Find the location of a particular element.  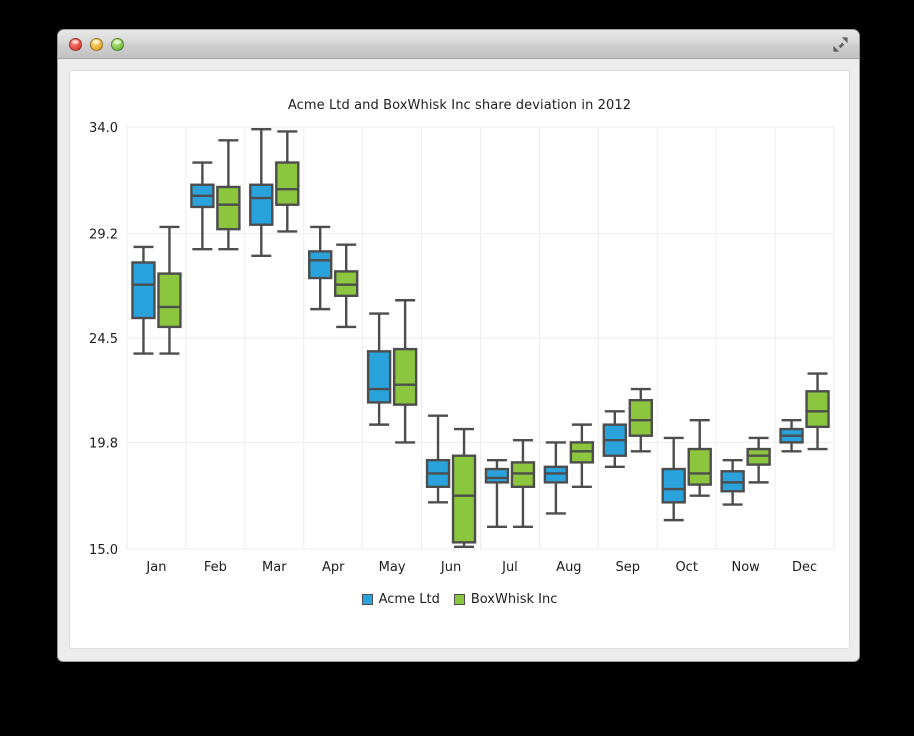

window-traffic-lights is located at coordinates (96, 44).